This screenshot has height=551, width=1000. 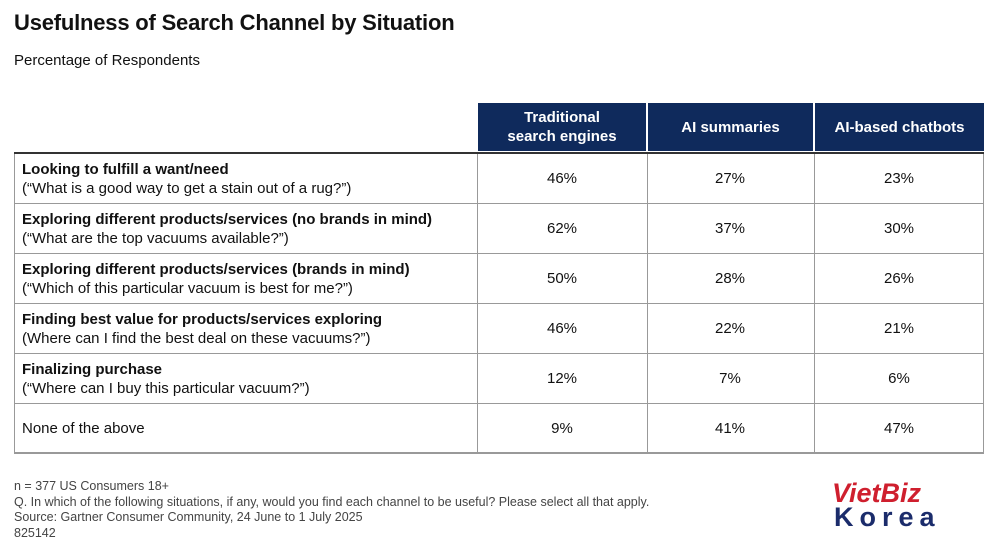 What do you see at coordinates (887, 517) in the screenshot?
I see `logo-line-2: Korea` at bounding box center [887, 517].